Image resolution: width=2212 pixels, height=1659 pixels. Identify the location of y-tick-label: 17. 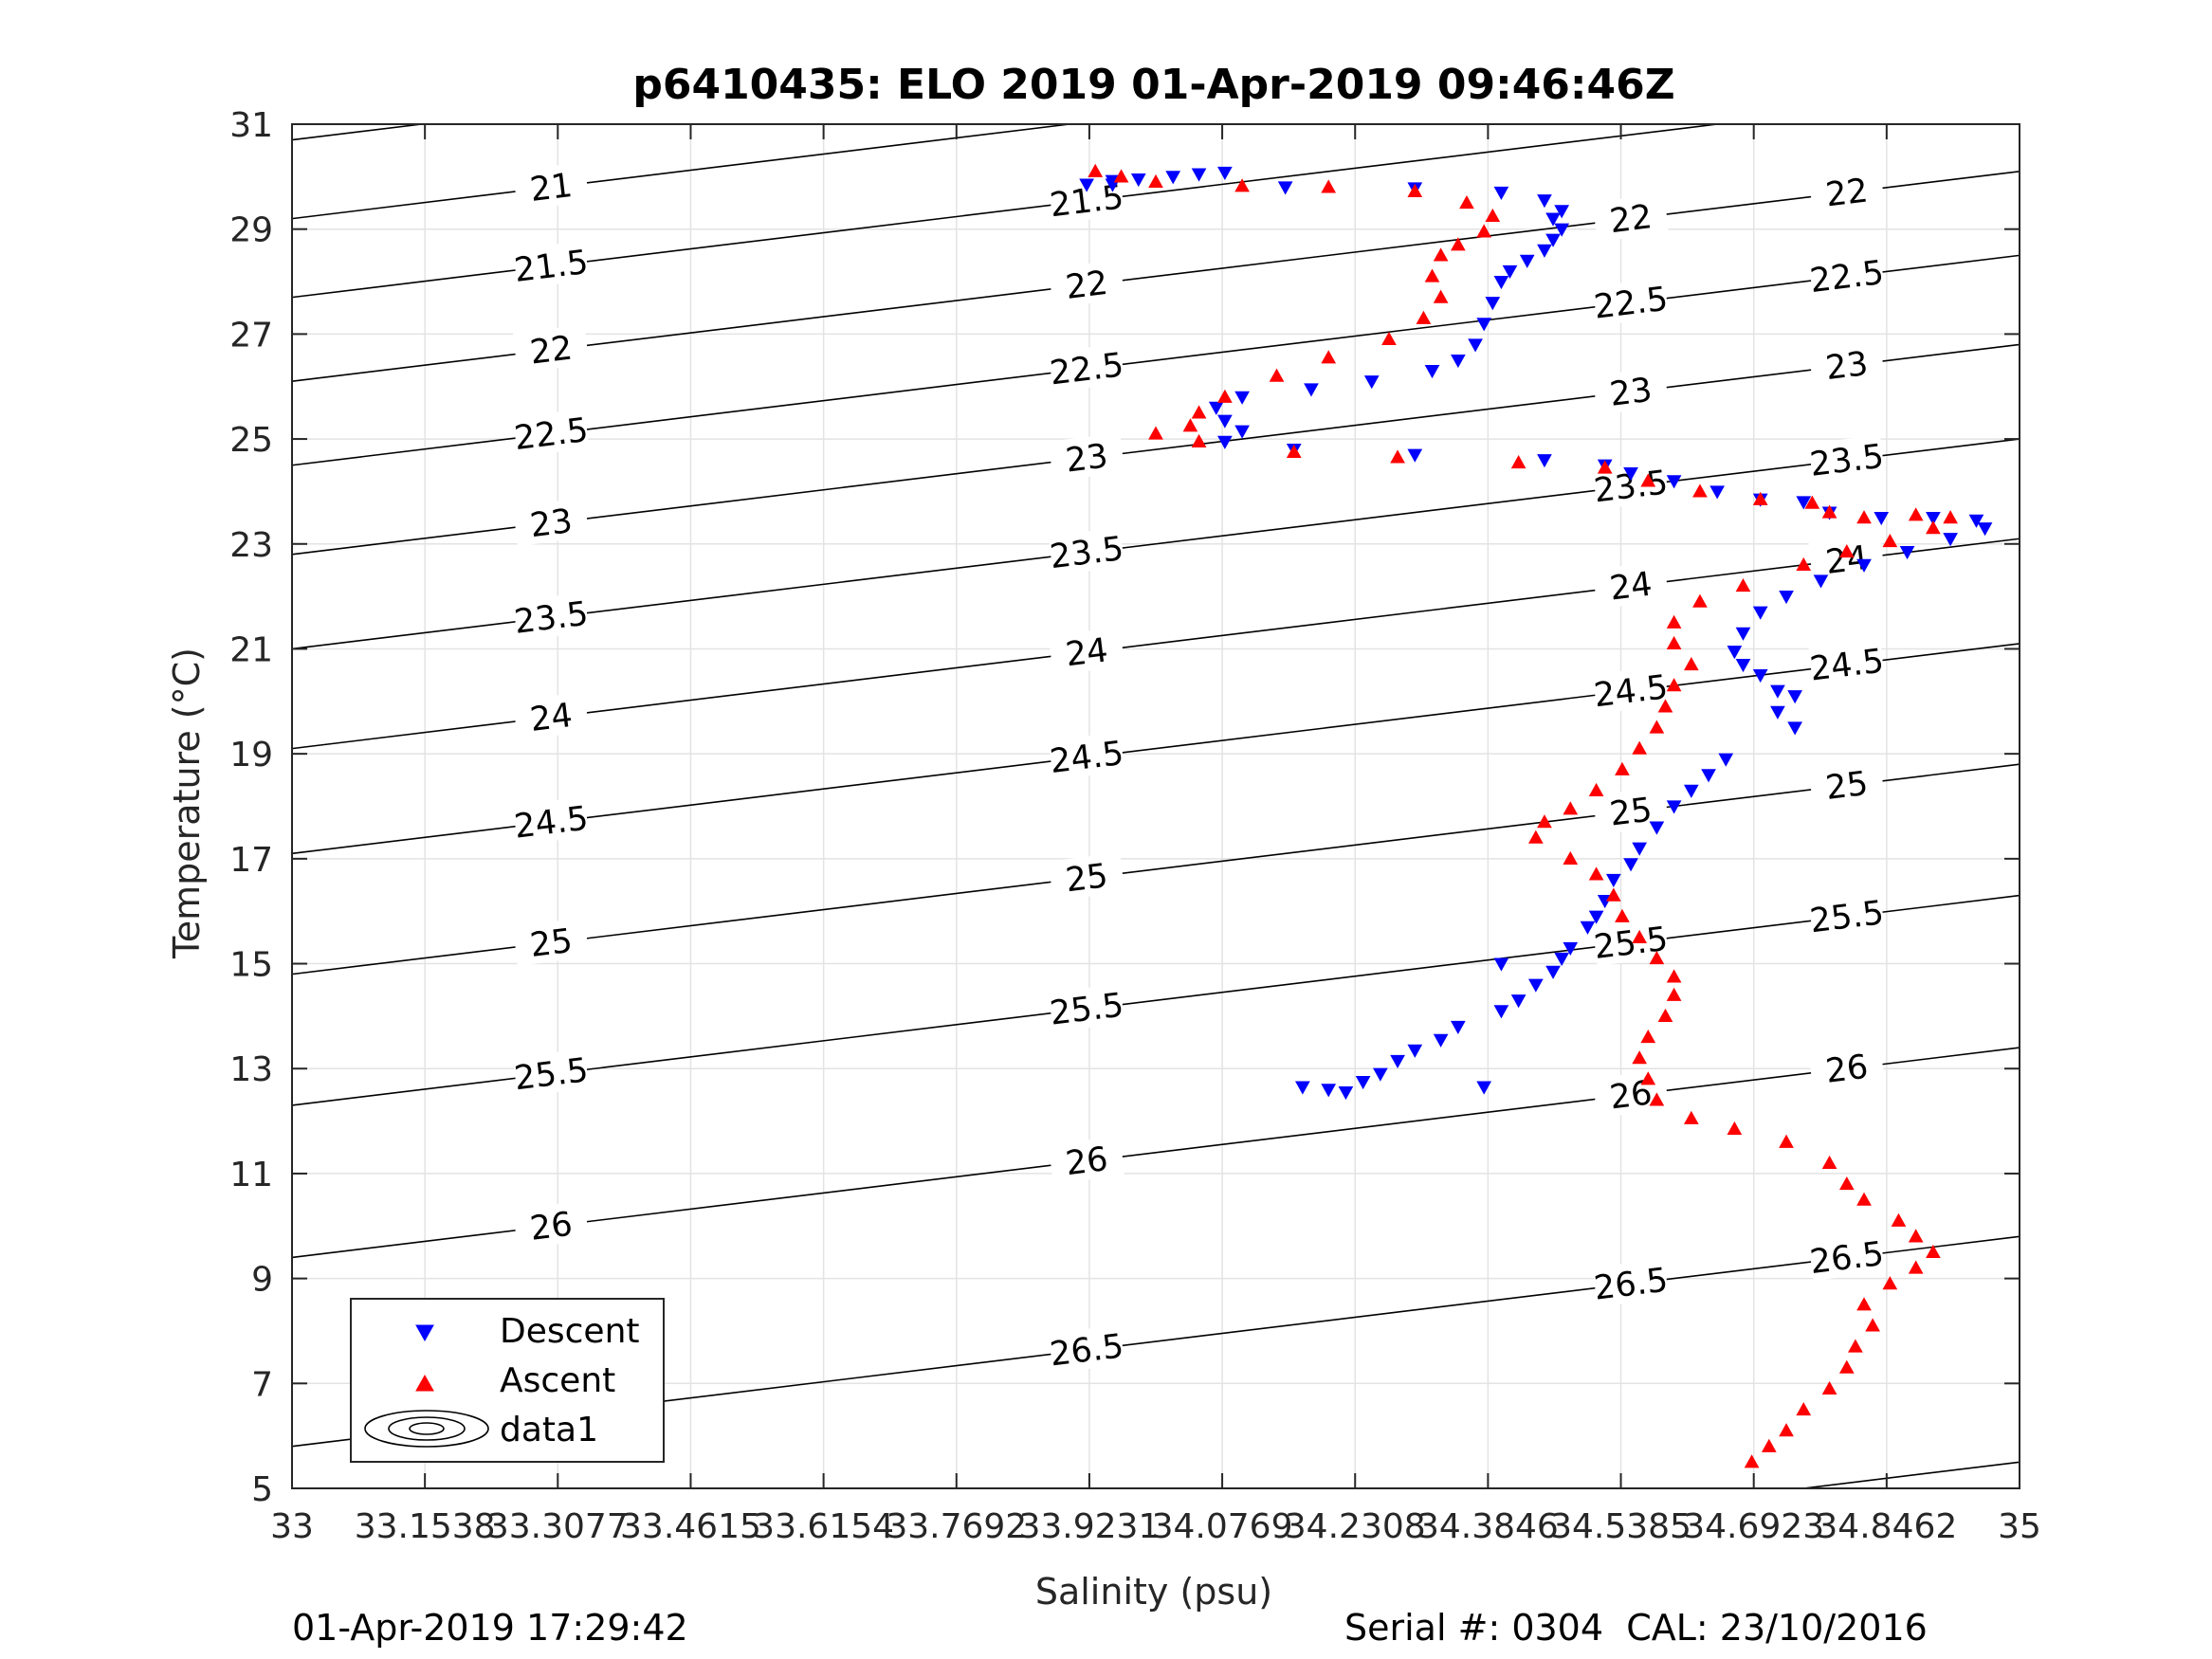
(251, 860).